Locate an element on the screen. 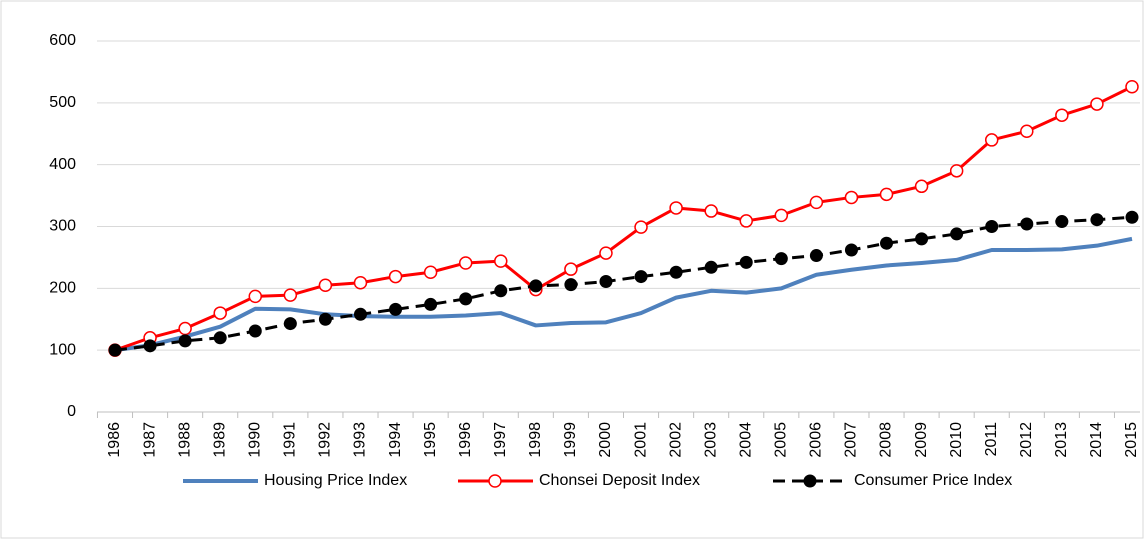 The width and height of the screenshot is (1145, 545). x-tick-label: 1998 is located at coordinates (535, 440).